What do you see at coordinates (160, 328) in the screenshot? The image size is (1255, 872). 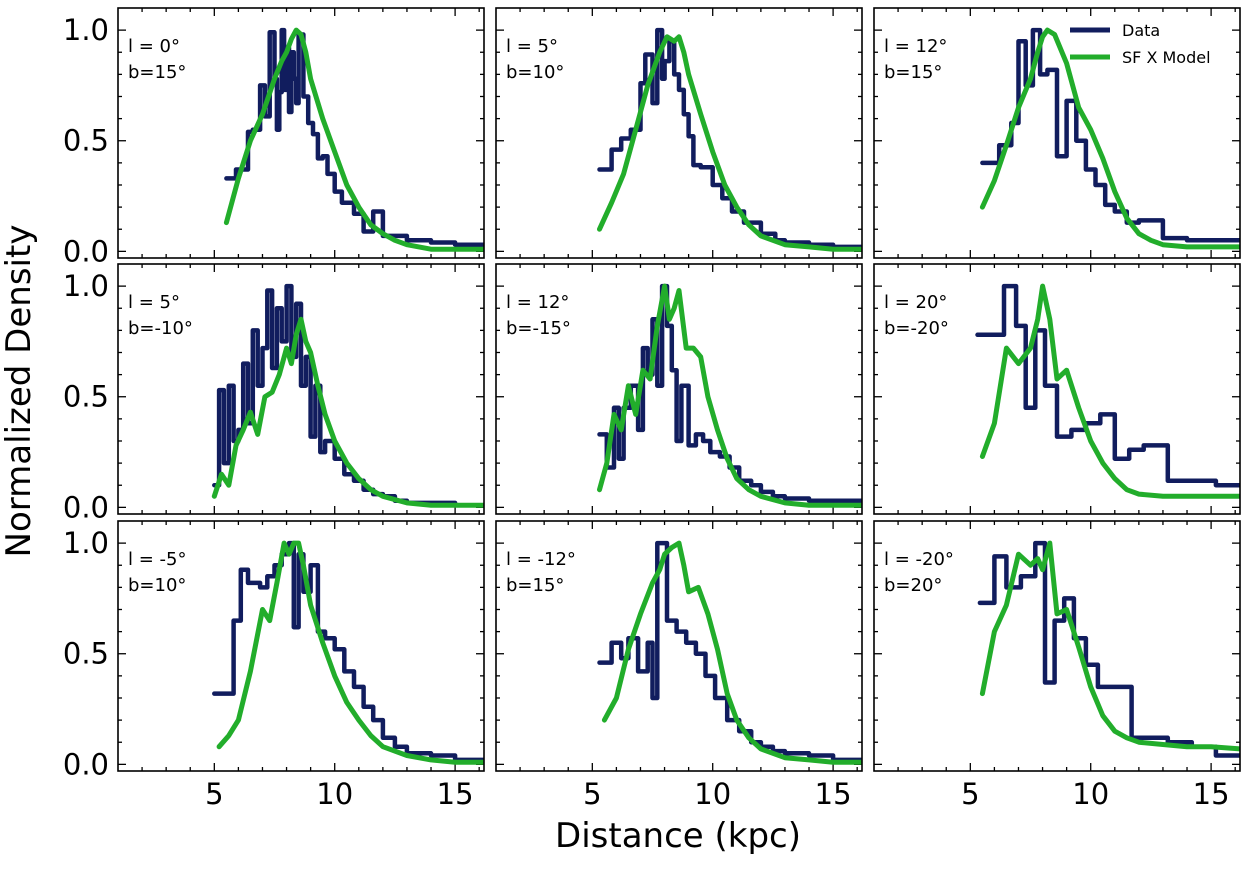 I see `panel-label-b: b=-10°` at bounding box center [160, 328].